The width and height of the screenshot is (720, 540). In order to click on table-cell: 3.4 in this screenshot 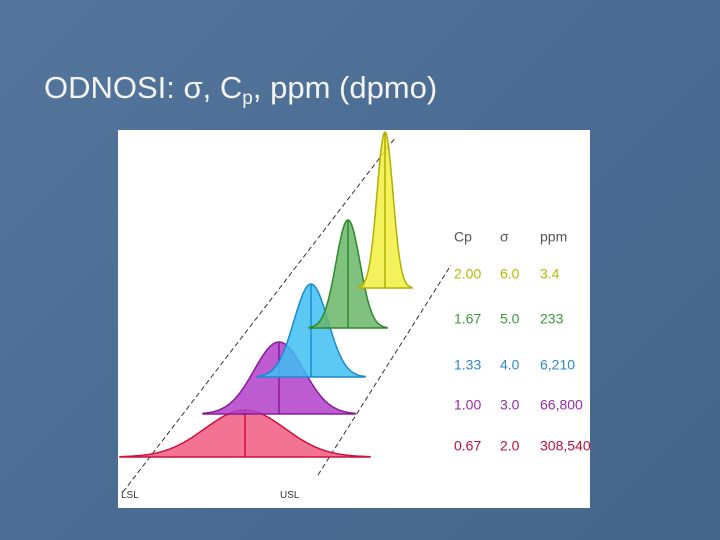, I will do `click(550, 274)`.